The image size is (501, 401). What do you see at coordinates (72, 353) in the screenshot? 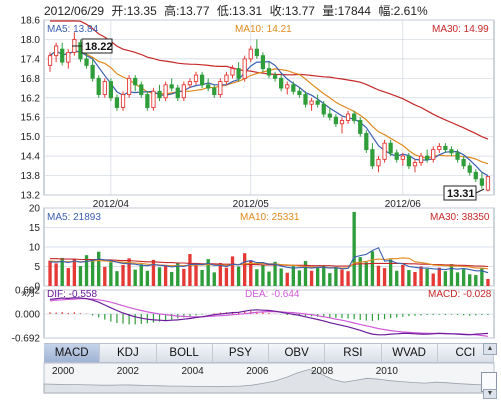
I see `tab-macd: MACD` at bounding box center [72, 353].